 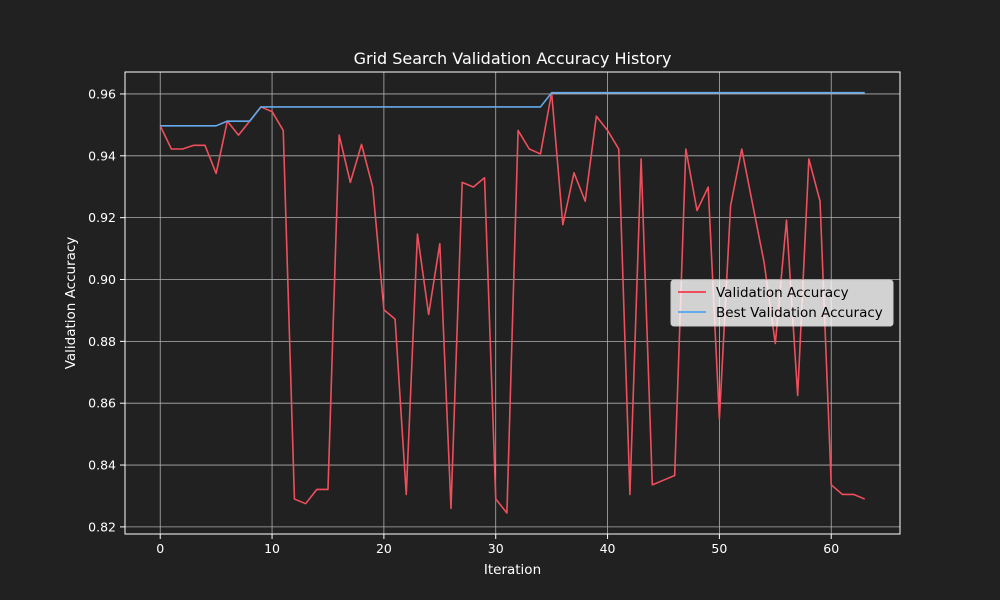 What do you see at coordinates (102, 403) in the screenshot?
I see `y-tick-label: 0.86` at bounding box center [102, 403].